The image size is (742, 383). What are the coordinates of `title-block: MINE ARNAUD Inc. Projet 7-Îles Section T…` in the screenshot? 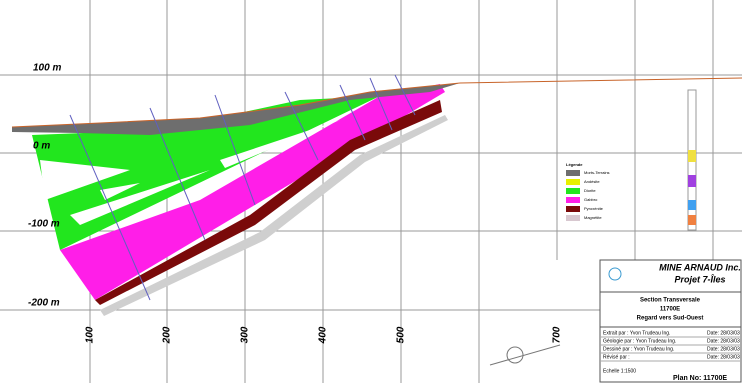 It's located at (670, 321).